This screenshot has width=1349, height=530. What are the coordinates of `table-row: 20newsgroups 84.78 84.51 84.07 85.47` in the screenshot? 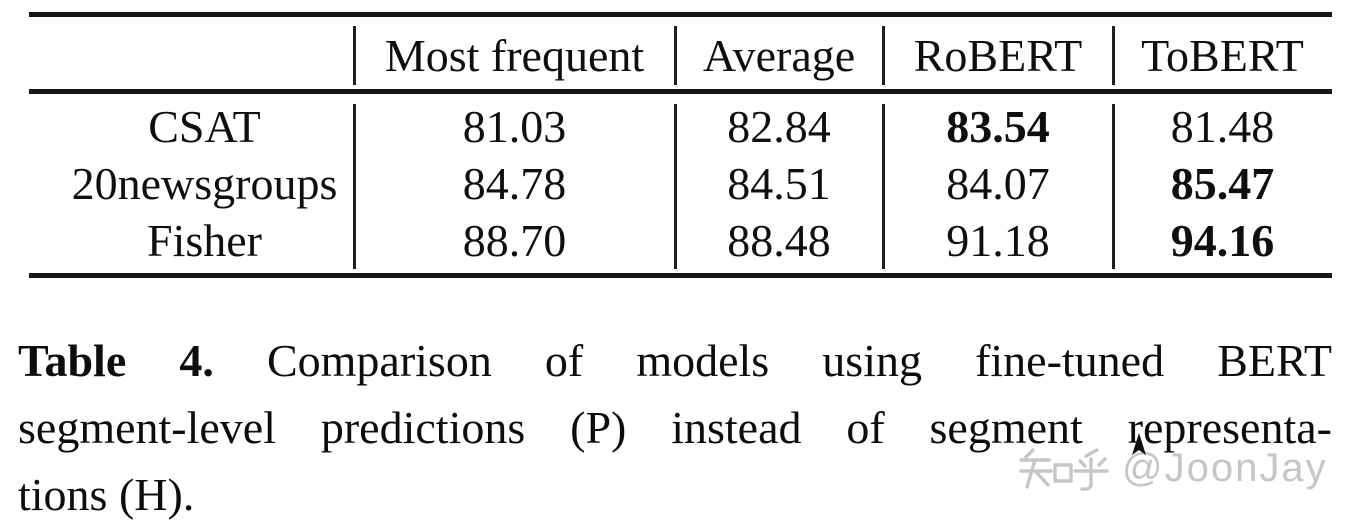 It's located at (680, 183).